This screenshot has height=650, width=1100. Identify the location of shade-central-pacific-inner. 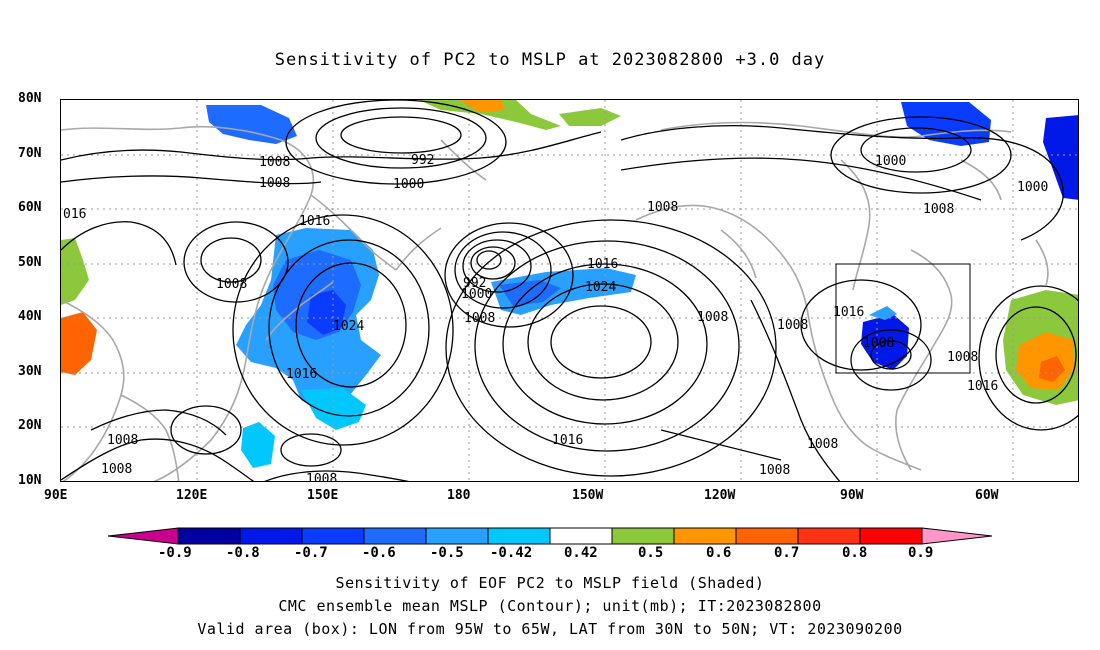
(530, 293).